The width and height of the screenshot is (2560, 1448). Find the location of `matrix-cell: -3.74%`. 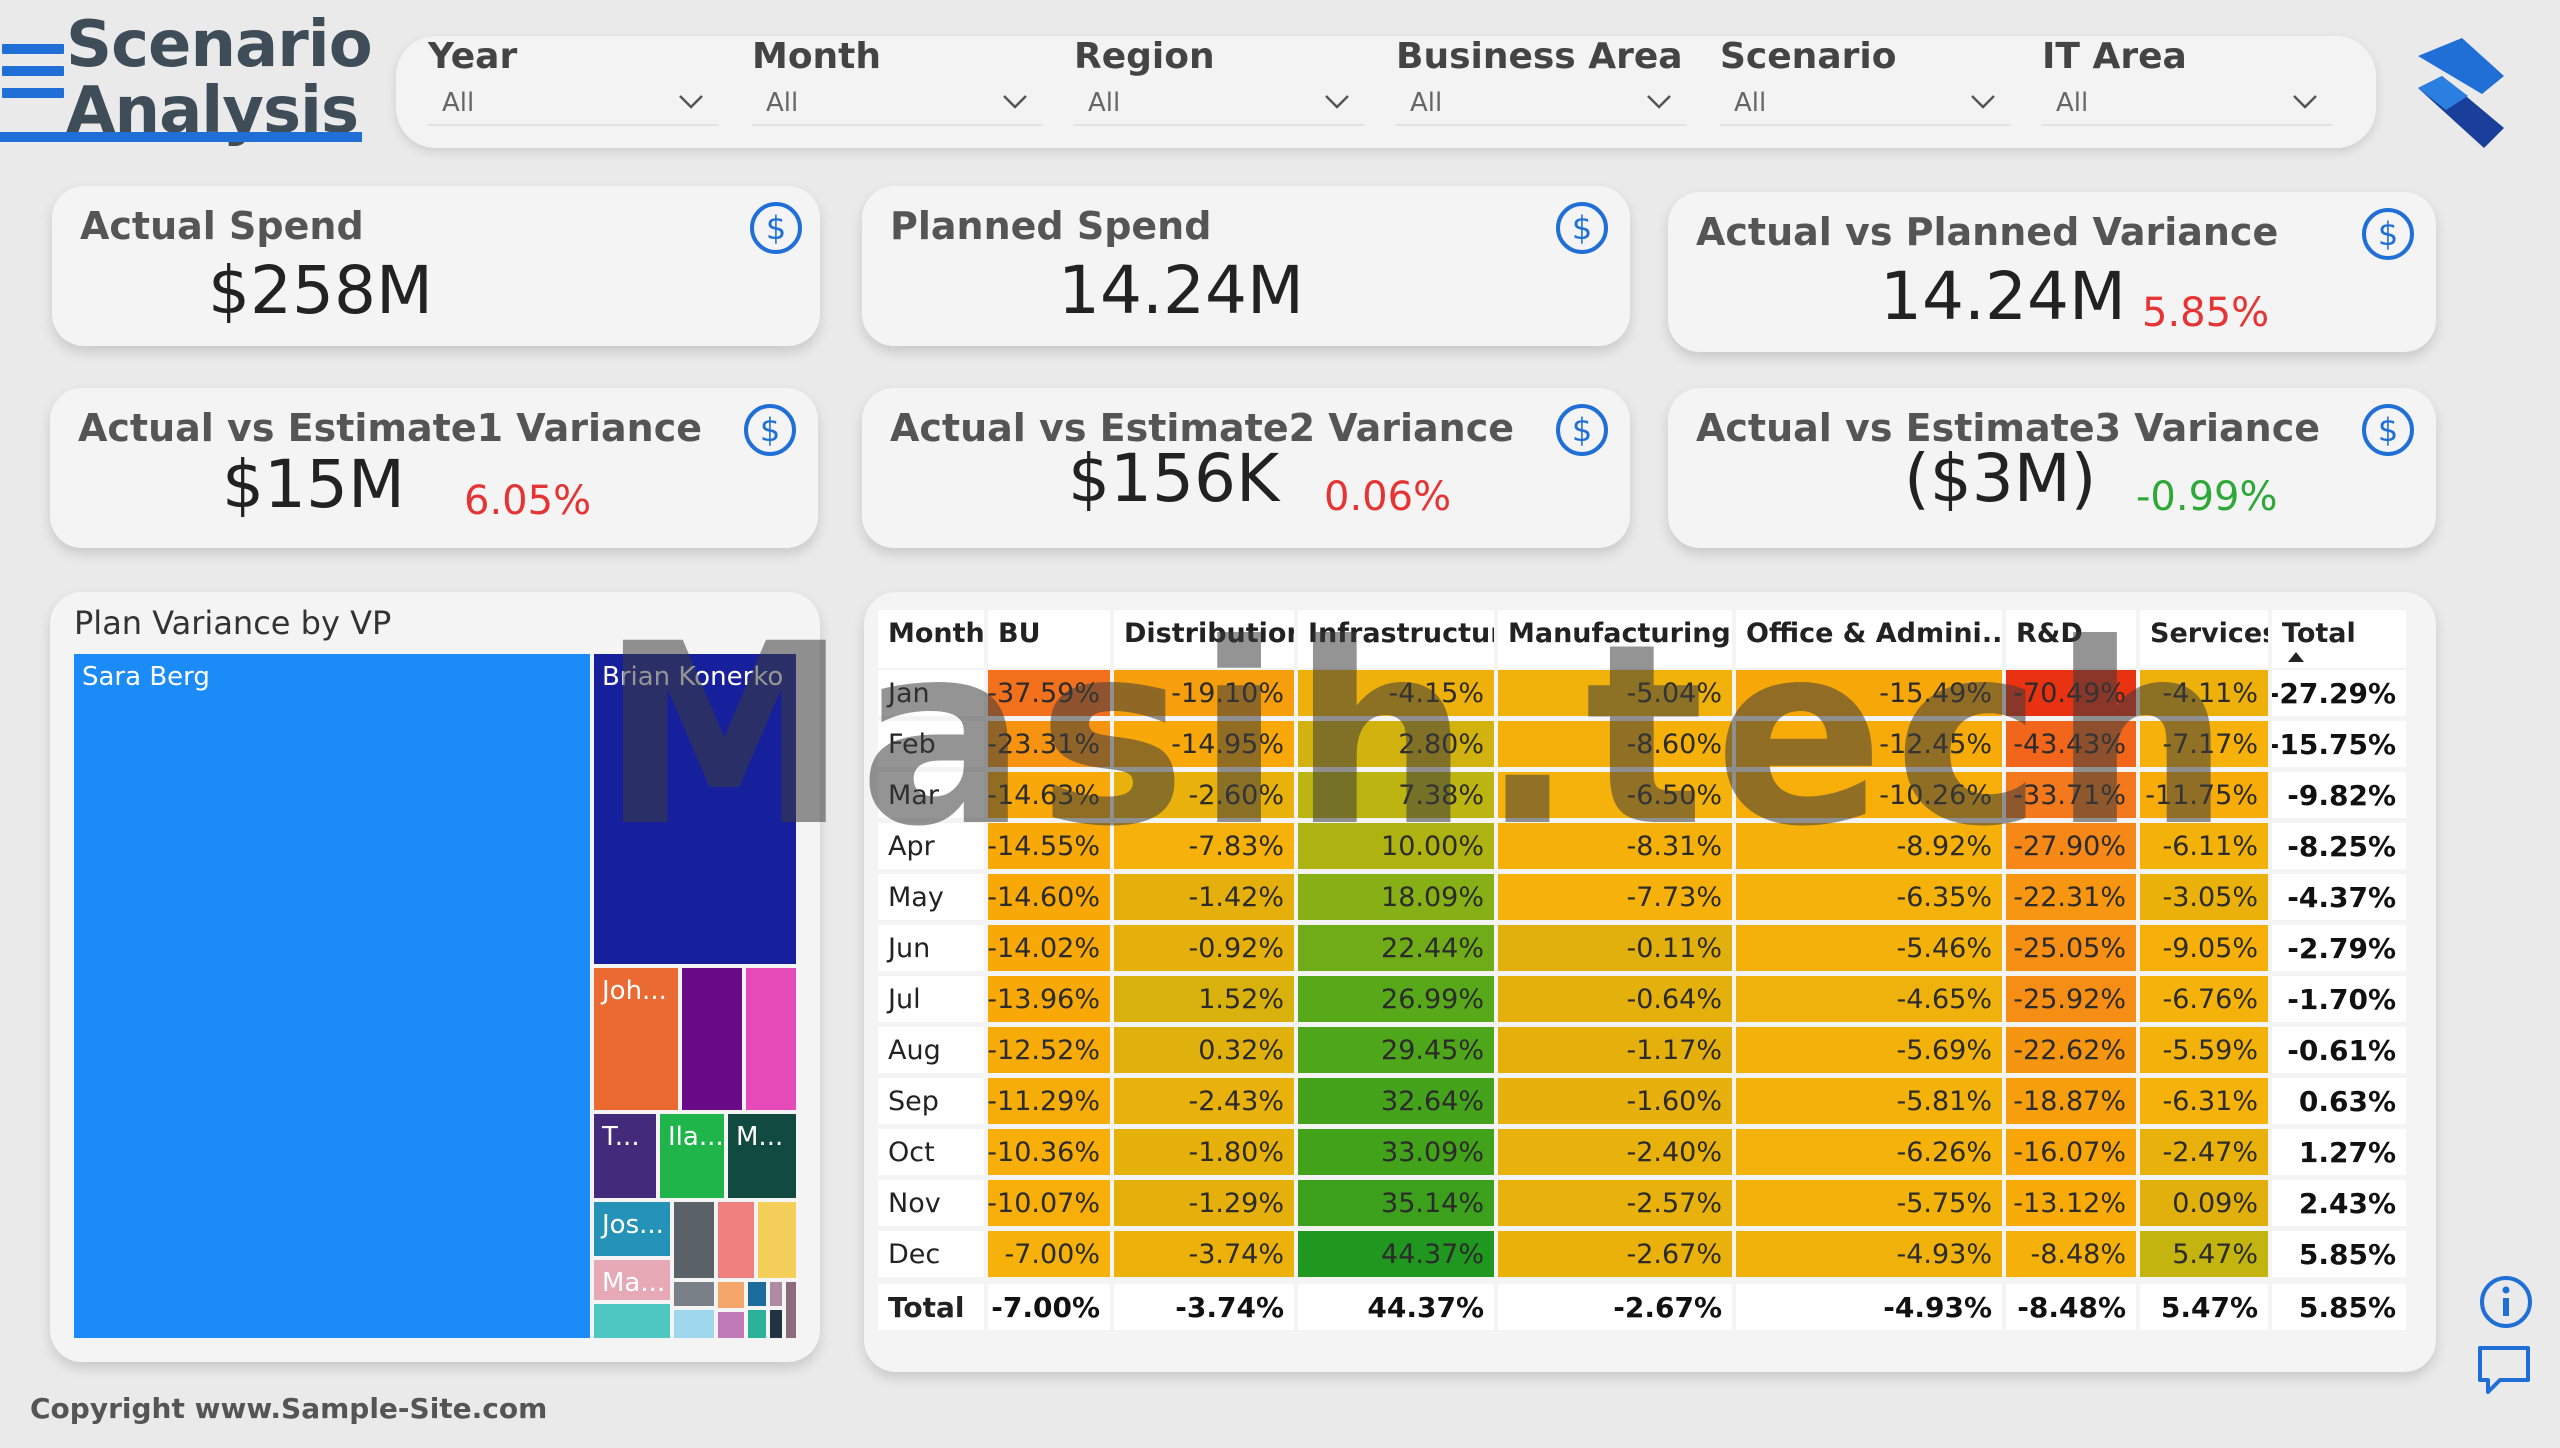

matrix-cell: -3.74% is located at coordinates (1204, 1254).